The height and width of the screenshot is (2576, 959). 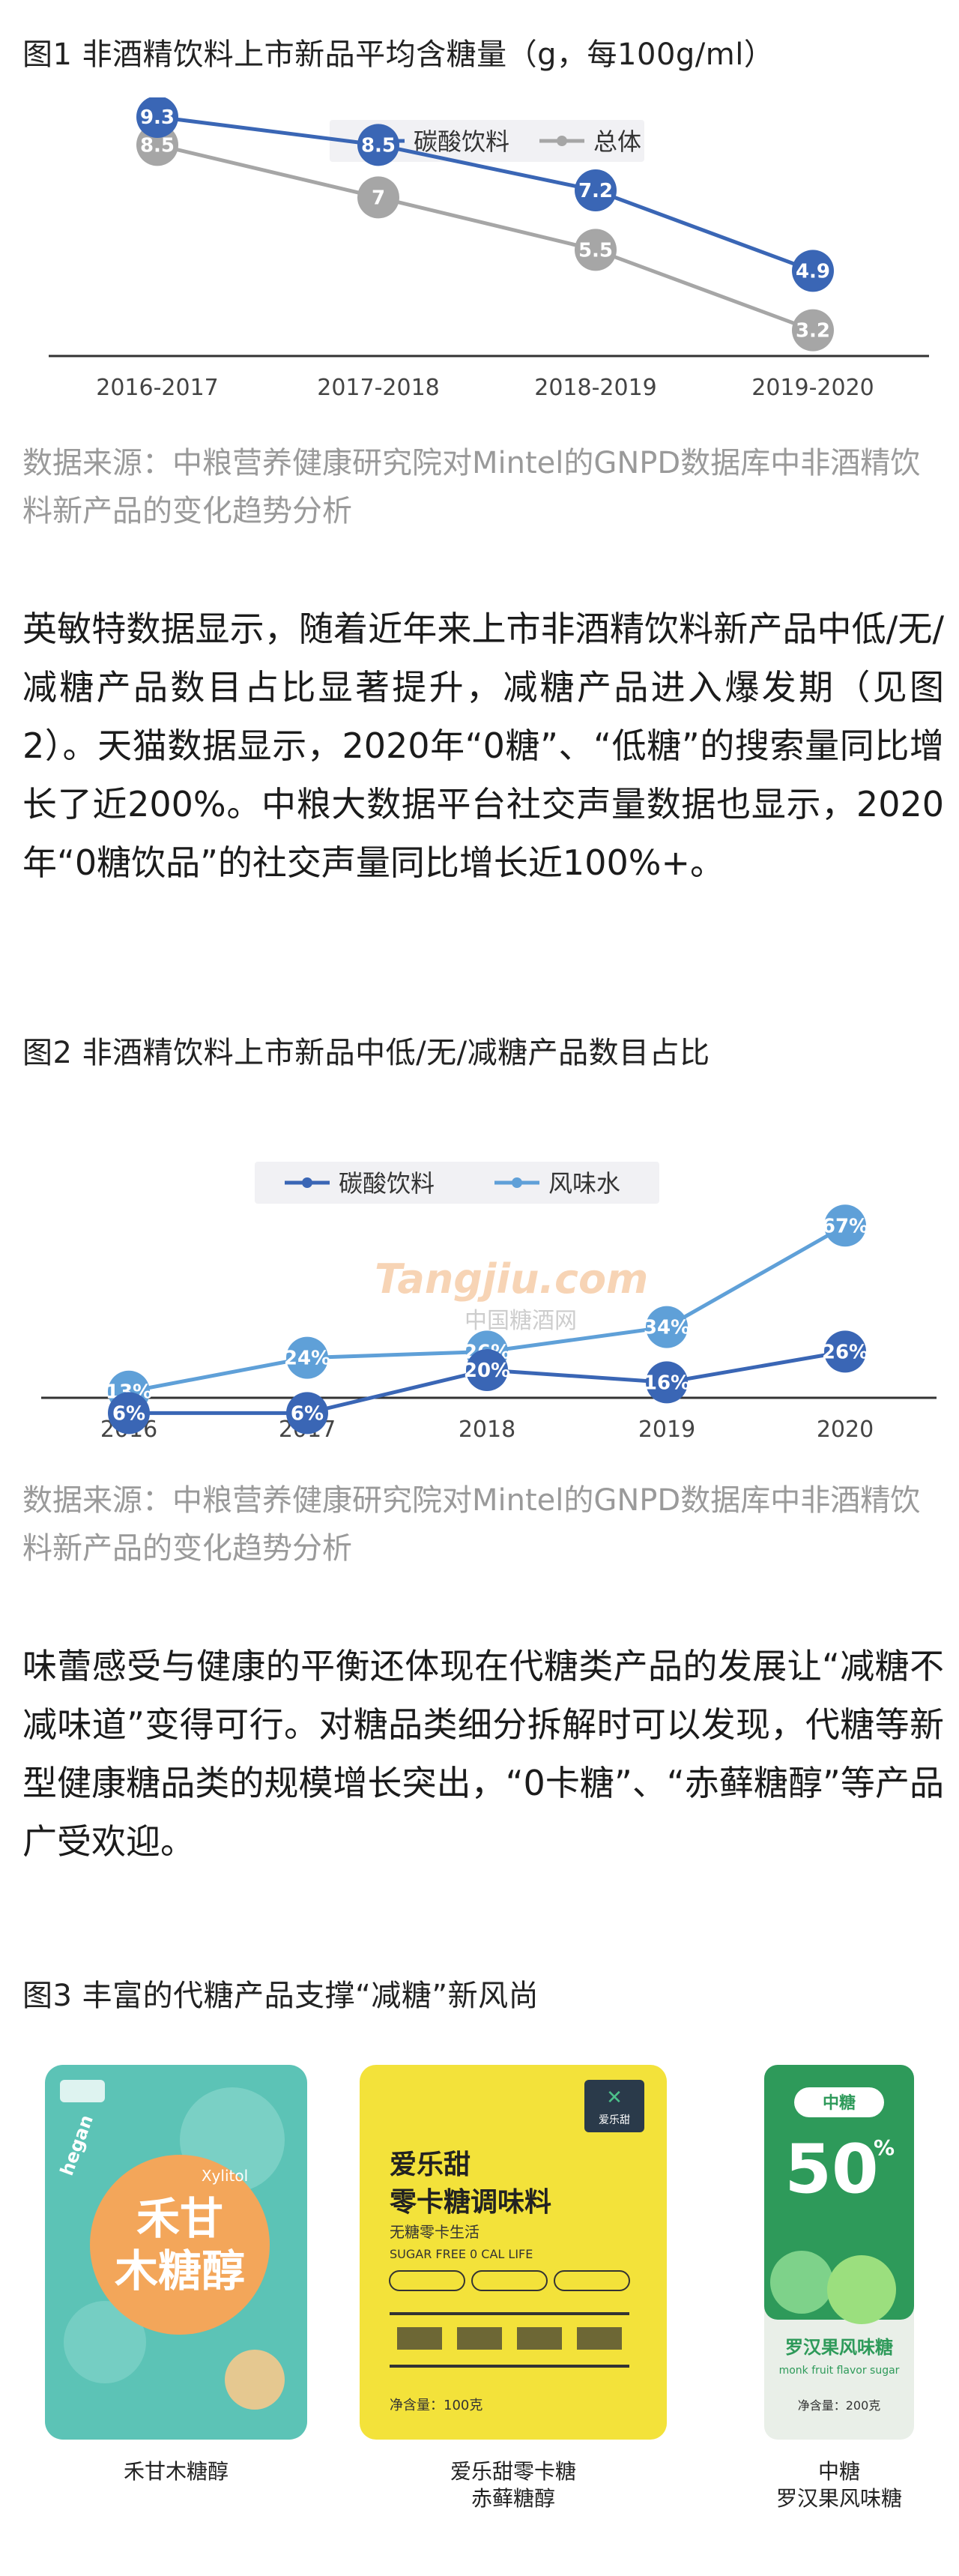 I want to click on data-label: 24%, so click(x=307, y=1359).